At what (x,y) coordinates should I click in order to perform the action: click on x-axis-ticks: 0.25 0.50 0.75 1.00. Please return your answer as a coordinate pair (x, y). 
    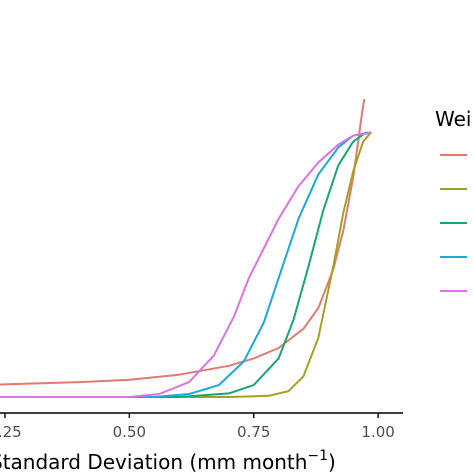
    Looking at the image, I should click on (197, 427).